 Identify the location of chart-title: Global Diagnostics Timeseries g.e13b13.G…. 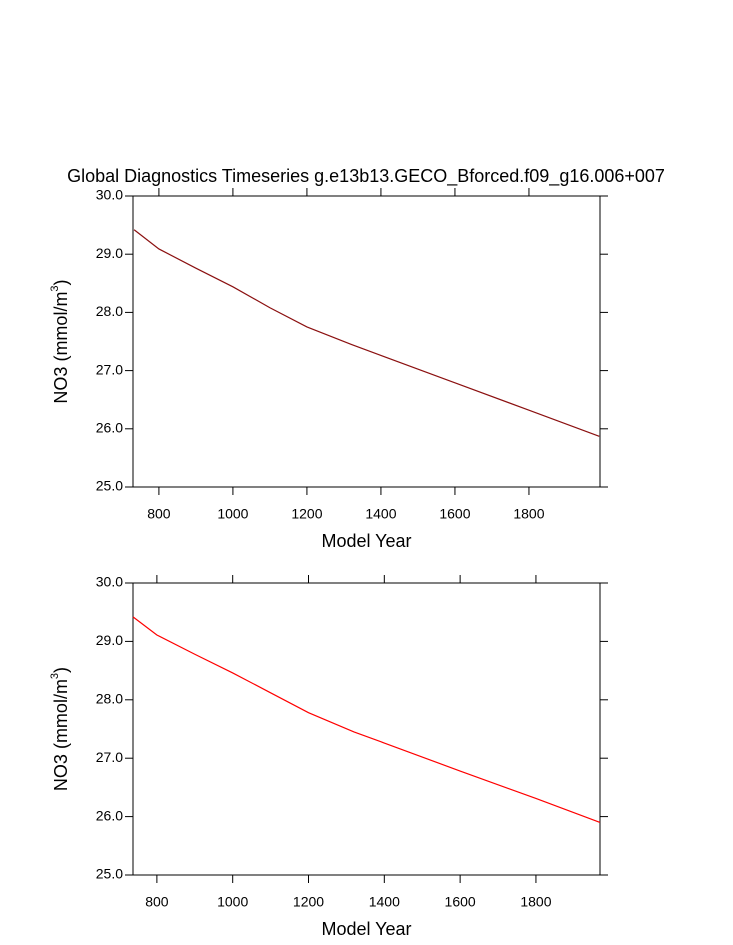
(366, 176).